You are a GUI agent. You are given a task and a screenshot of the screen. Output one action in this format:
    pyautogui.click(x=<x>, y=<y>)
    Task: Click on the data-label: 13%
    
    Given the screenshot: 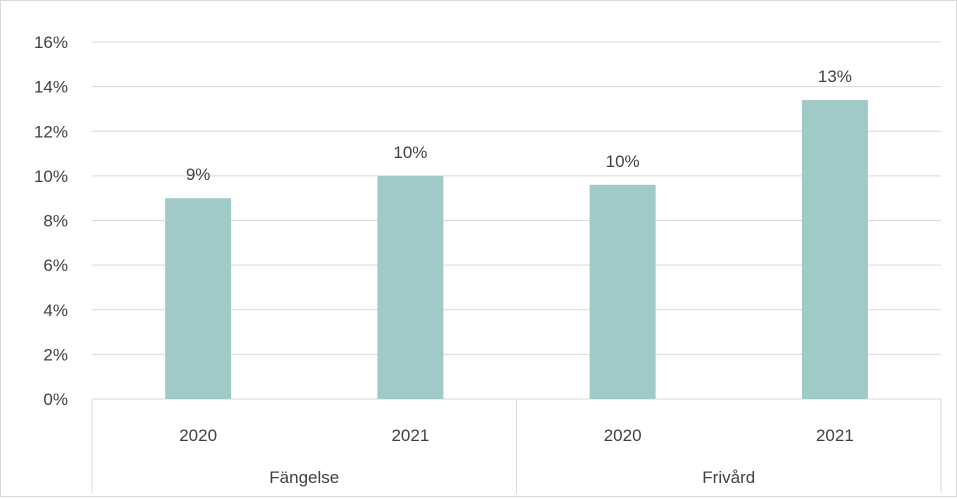 What is the action you would take?
    pyautogui.click(x=835, y=76)
    